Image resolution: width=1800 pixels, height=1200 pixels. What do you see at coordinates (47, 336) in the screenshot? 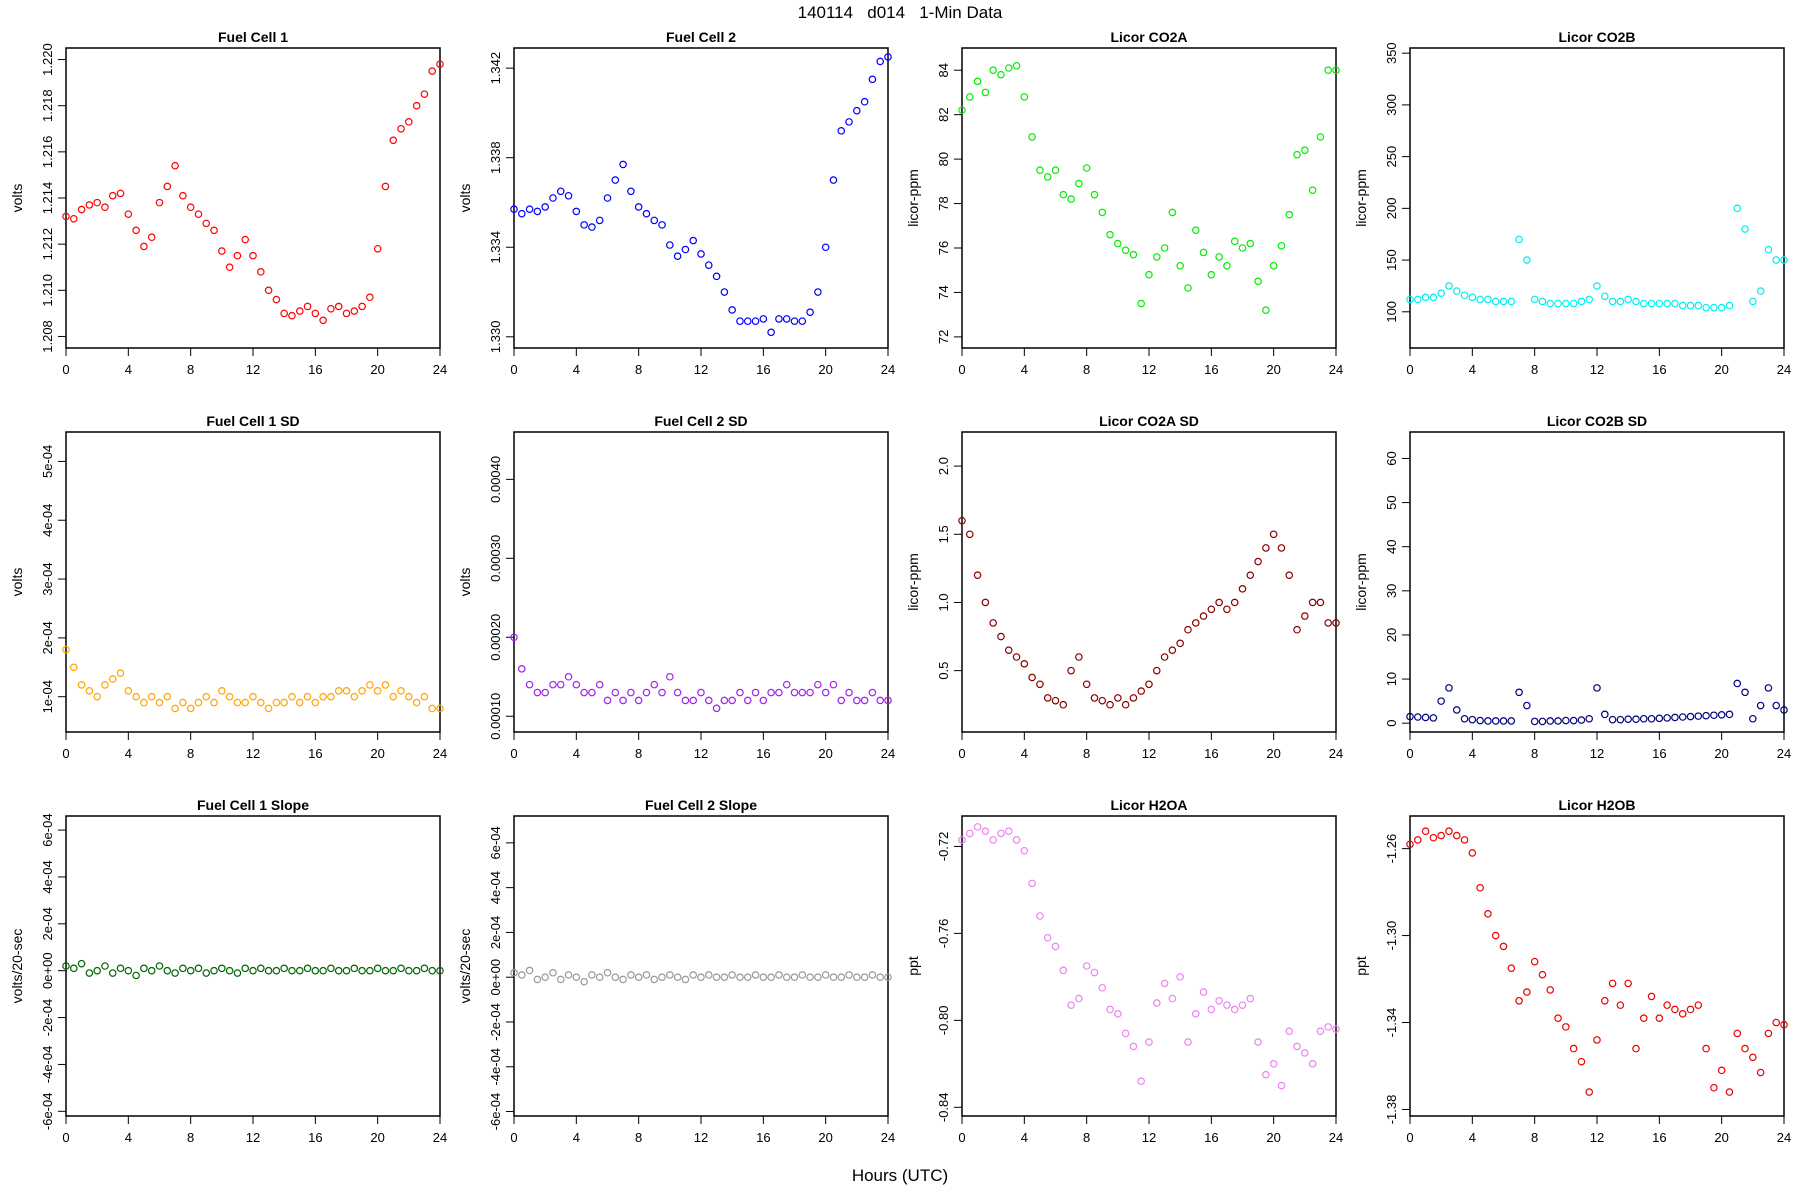
I see `y-tick-label: 1.208` at bounding box center [47, 336].